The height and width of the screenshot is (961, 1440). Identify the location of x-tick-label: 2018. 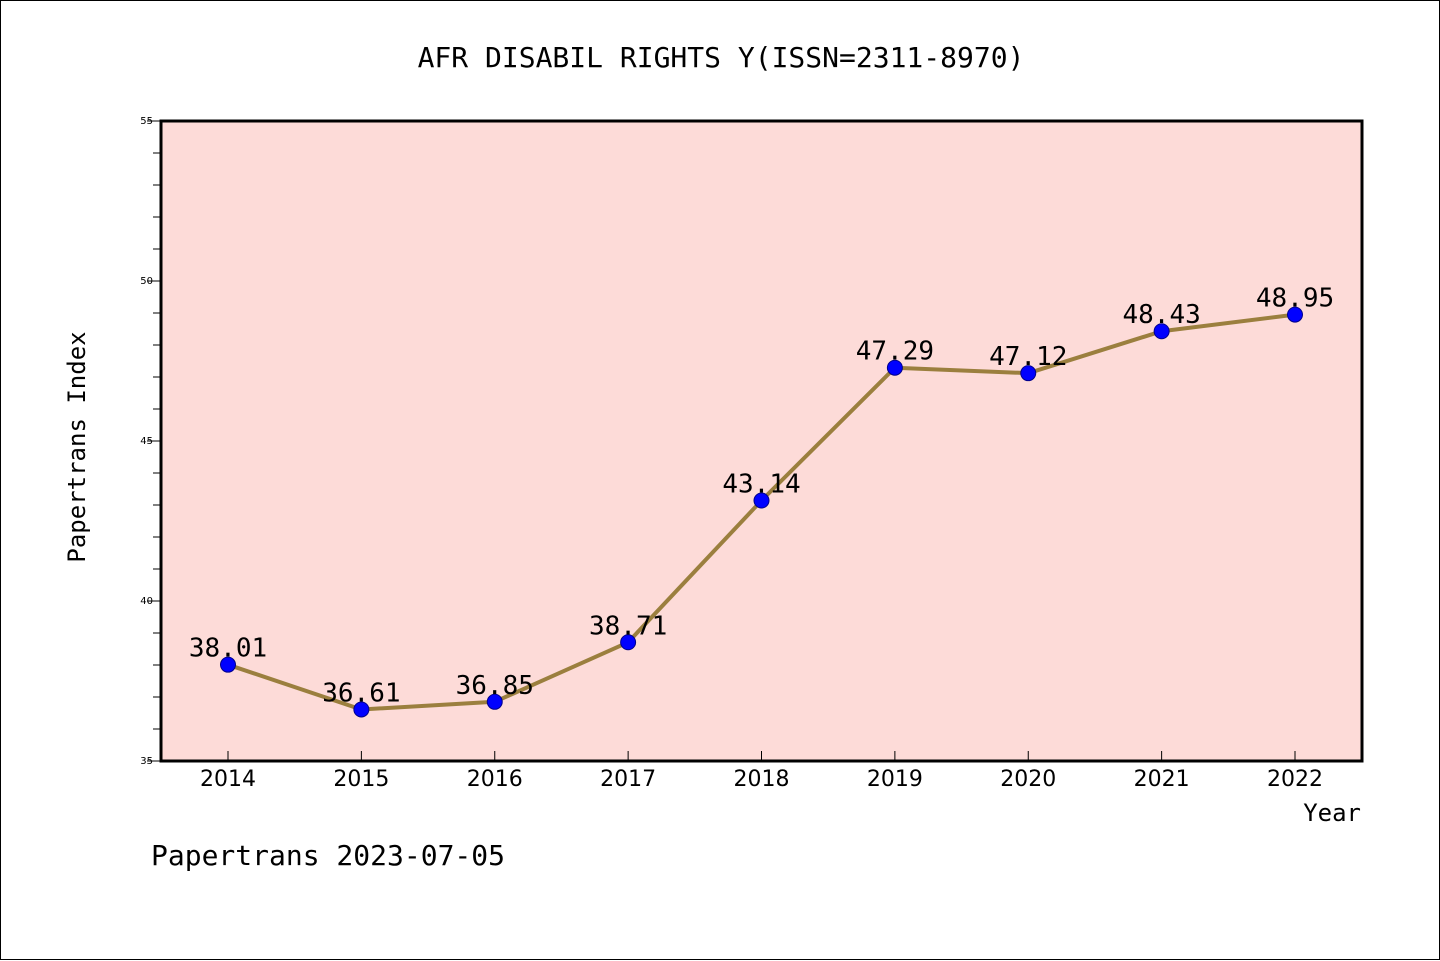
(762, 779).